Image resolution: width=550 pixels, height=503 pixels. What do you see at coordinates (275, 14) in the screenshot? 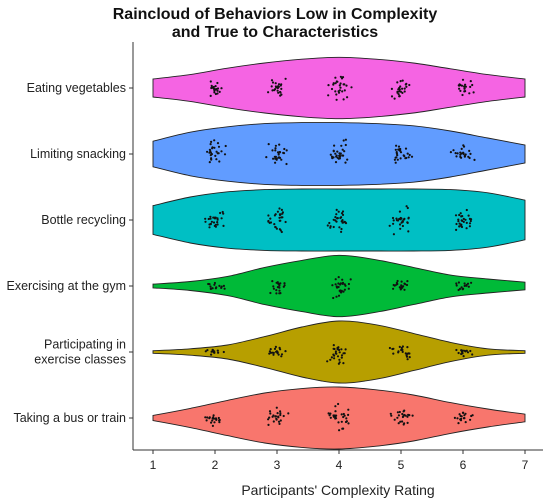
I see `chart-title-line-1: Raincloud of Behaviors Low in Complexity` at bounding box center [275, 14].